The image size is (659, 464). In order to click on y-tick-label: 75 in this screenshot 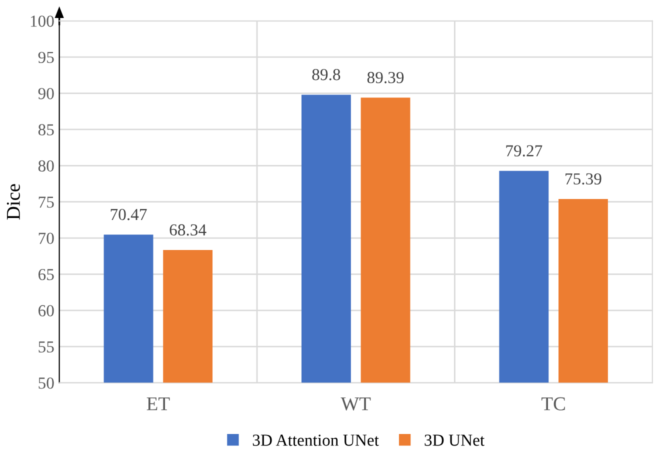, I will do `click(46, 202)`.